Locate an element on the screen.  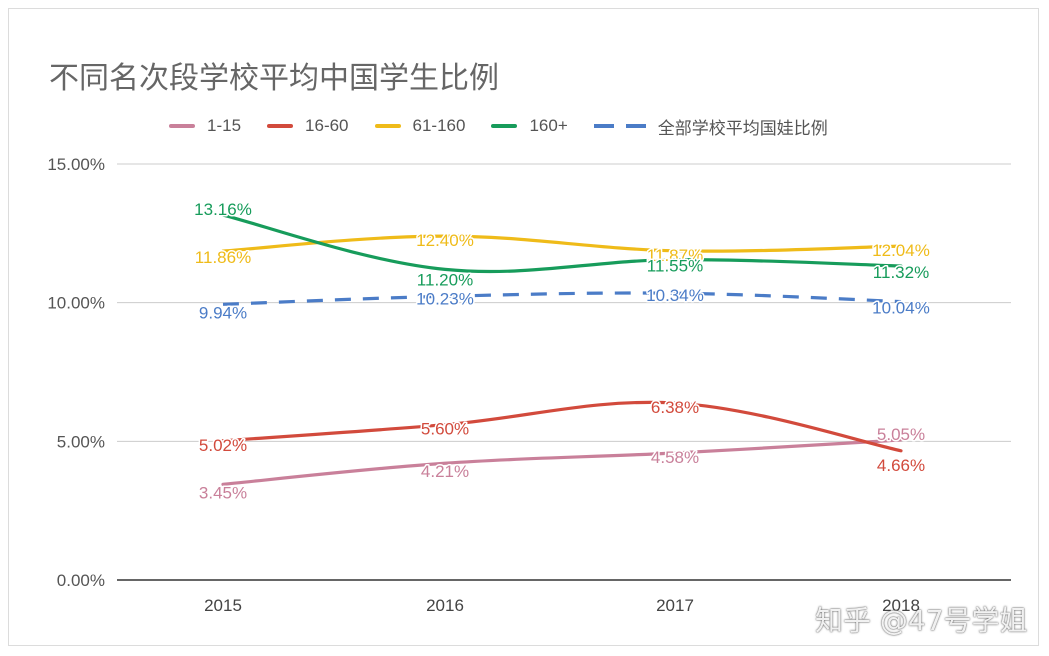
legend-label: 16-60 is located at coordinates (327, 125).